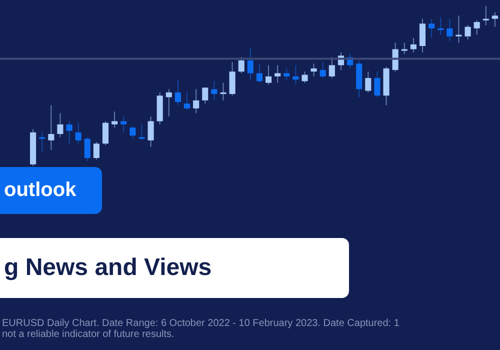 Image resolution: width=500 pixels, height=350 pixels. What do you see at coordinates (51, 190) in the screenshot?
I see `text: outlook` at bounding box center [51, 190].